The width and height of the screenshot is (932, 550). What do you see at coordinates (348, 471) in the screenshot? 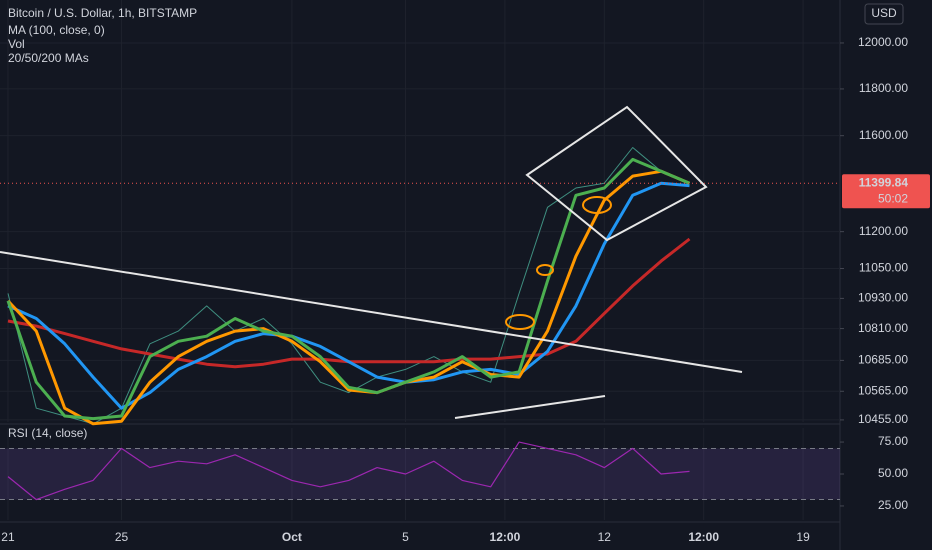
I see `series-line` at bounding box center [348, 471].